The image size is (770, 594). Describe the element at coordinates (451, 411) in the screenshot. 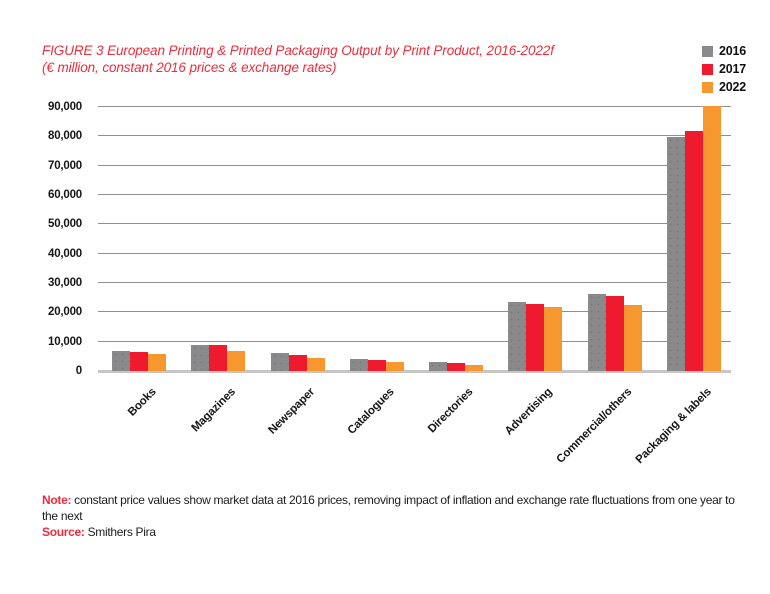

I see `x-category-label: Directories` at that location.